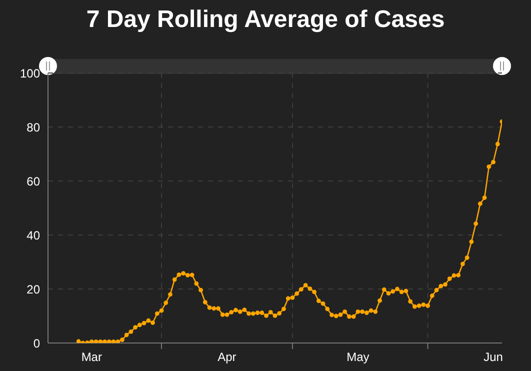  I want to click on y-tick-label: 0, so click(36, 343).